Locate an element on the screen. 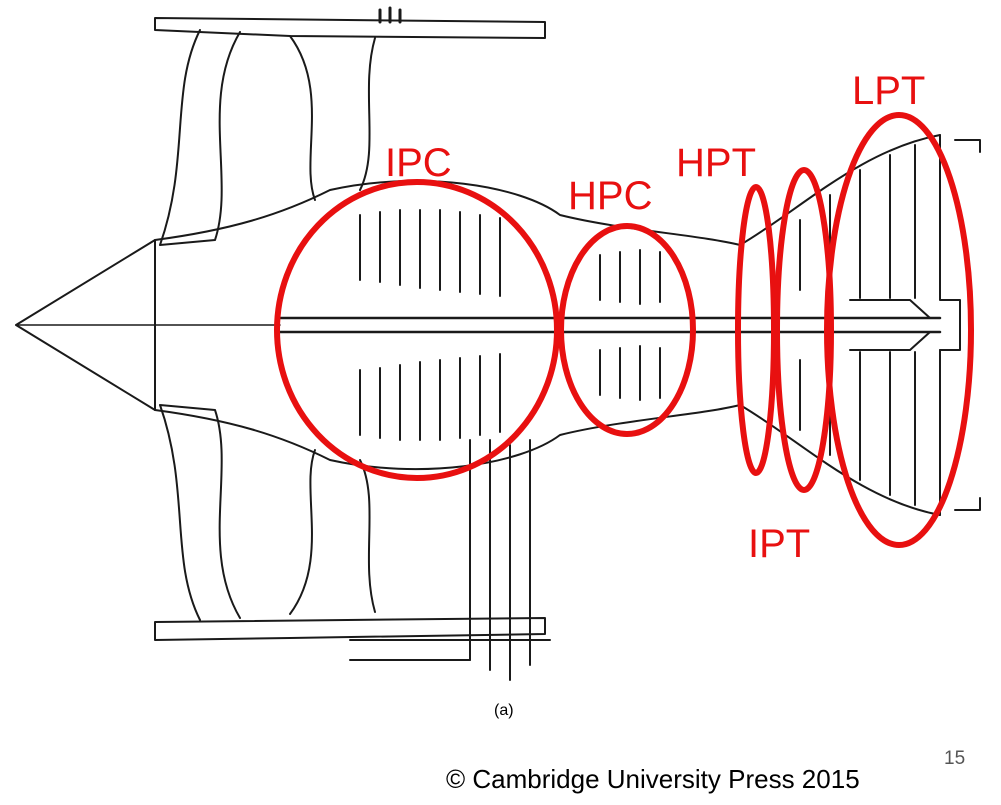  top-nacelle is located at coordinates (350, 28).